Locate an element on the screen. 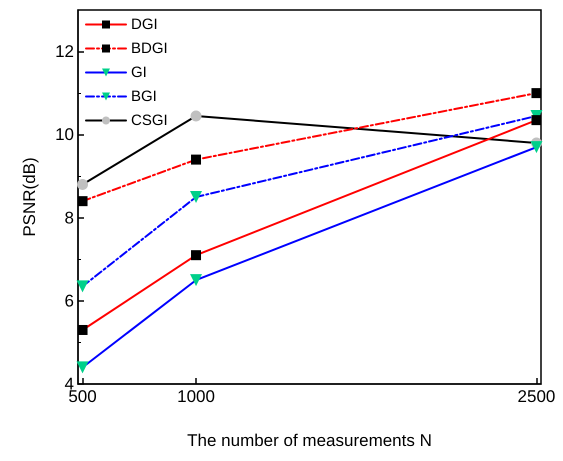  y-tick-label: 8 is located at coordinates (69, 218).